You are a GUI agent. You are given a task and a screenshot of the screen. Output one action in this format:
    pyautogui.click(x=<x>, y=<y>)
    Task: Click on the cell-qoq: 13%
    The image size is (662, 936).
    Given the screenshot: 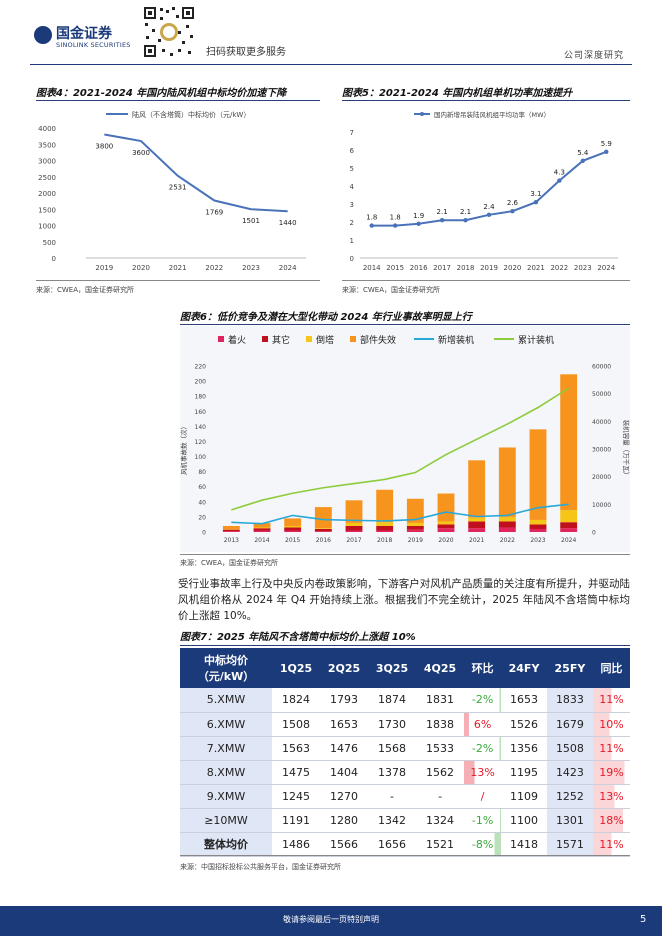 What is the action you would take?
    pyautogui.click(x=483, y=772)
    